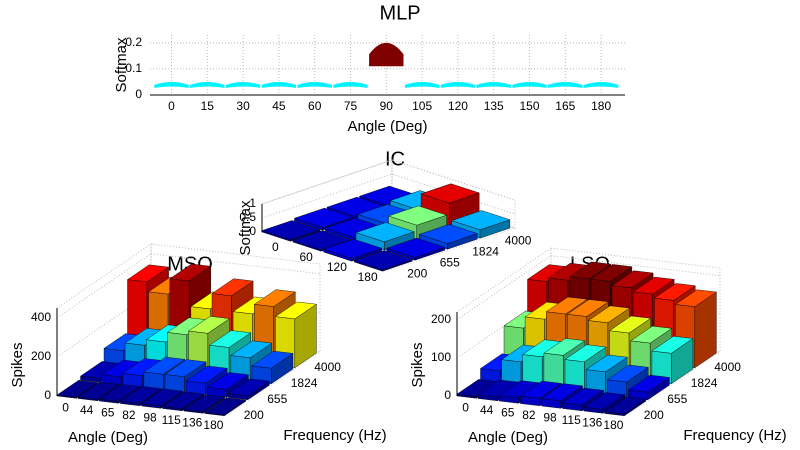 The width and height of the screenshot is (800, 450). What do you see at coordinates (399, 13) in the screenshot?
I see `chart-title: MLP` at bounding box center [399, 13].